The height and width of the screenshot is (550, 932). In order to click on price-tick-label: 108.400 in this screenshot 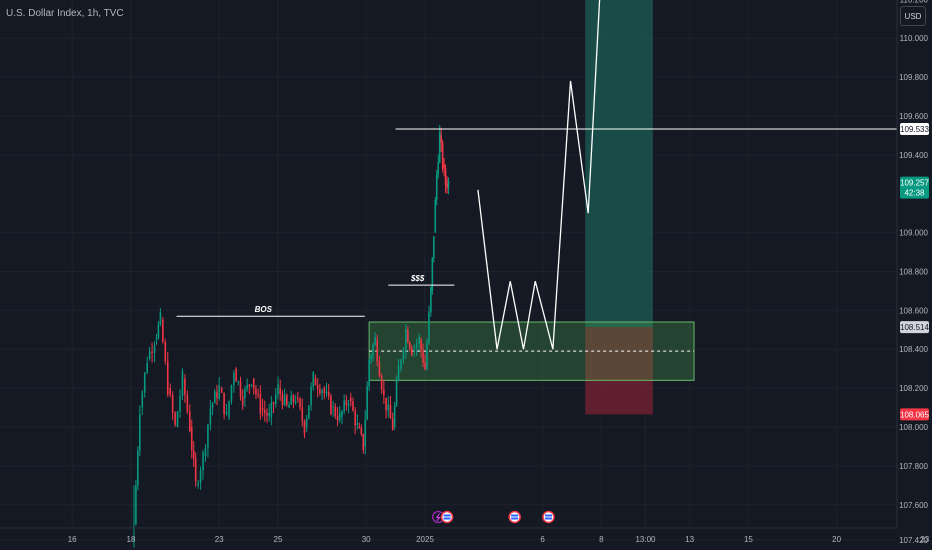, I will do `click(913, 349)`.